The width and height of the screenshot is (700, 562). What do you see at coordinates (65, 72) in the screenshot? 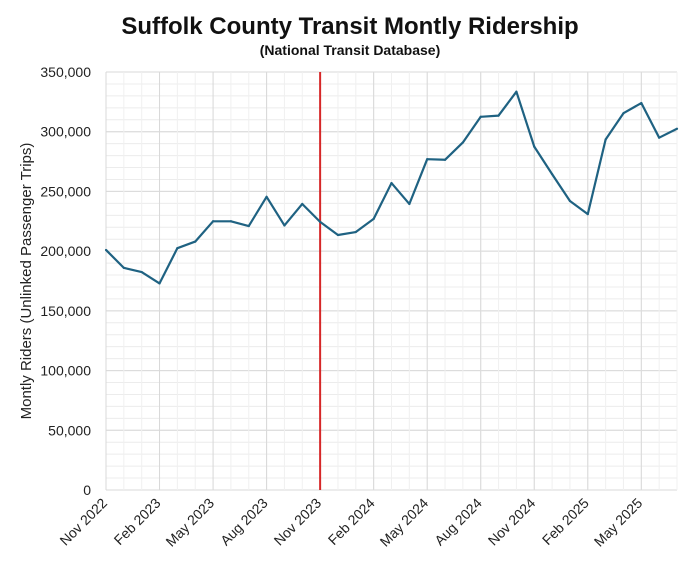
I see `y-tick-label: 350,000` at bounding box center [65, 72].